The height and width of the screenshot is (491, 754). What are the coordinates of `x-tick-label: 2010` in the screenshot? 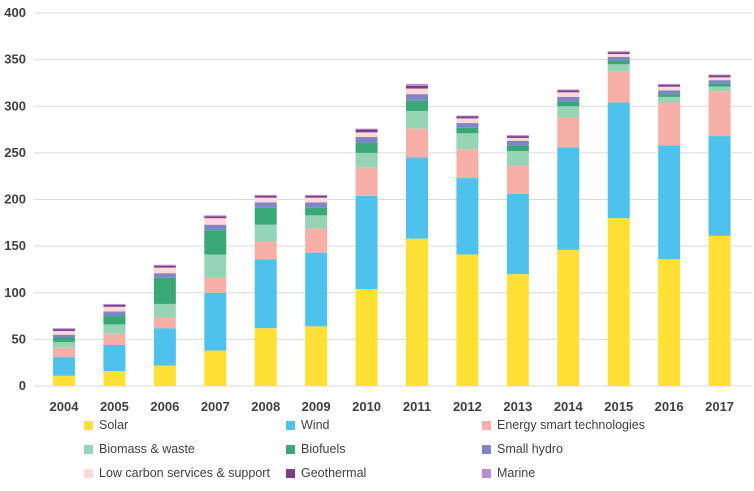 It's located at (366, 406).